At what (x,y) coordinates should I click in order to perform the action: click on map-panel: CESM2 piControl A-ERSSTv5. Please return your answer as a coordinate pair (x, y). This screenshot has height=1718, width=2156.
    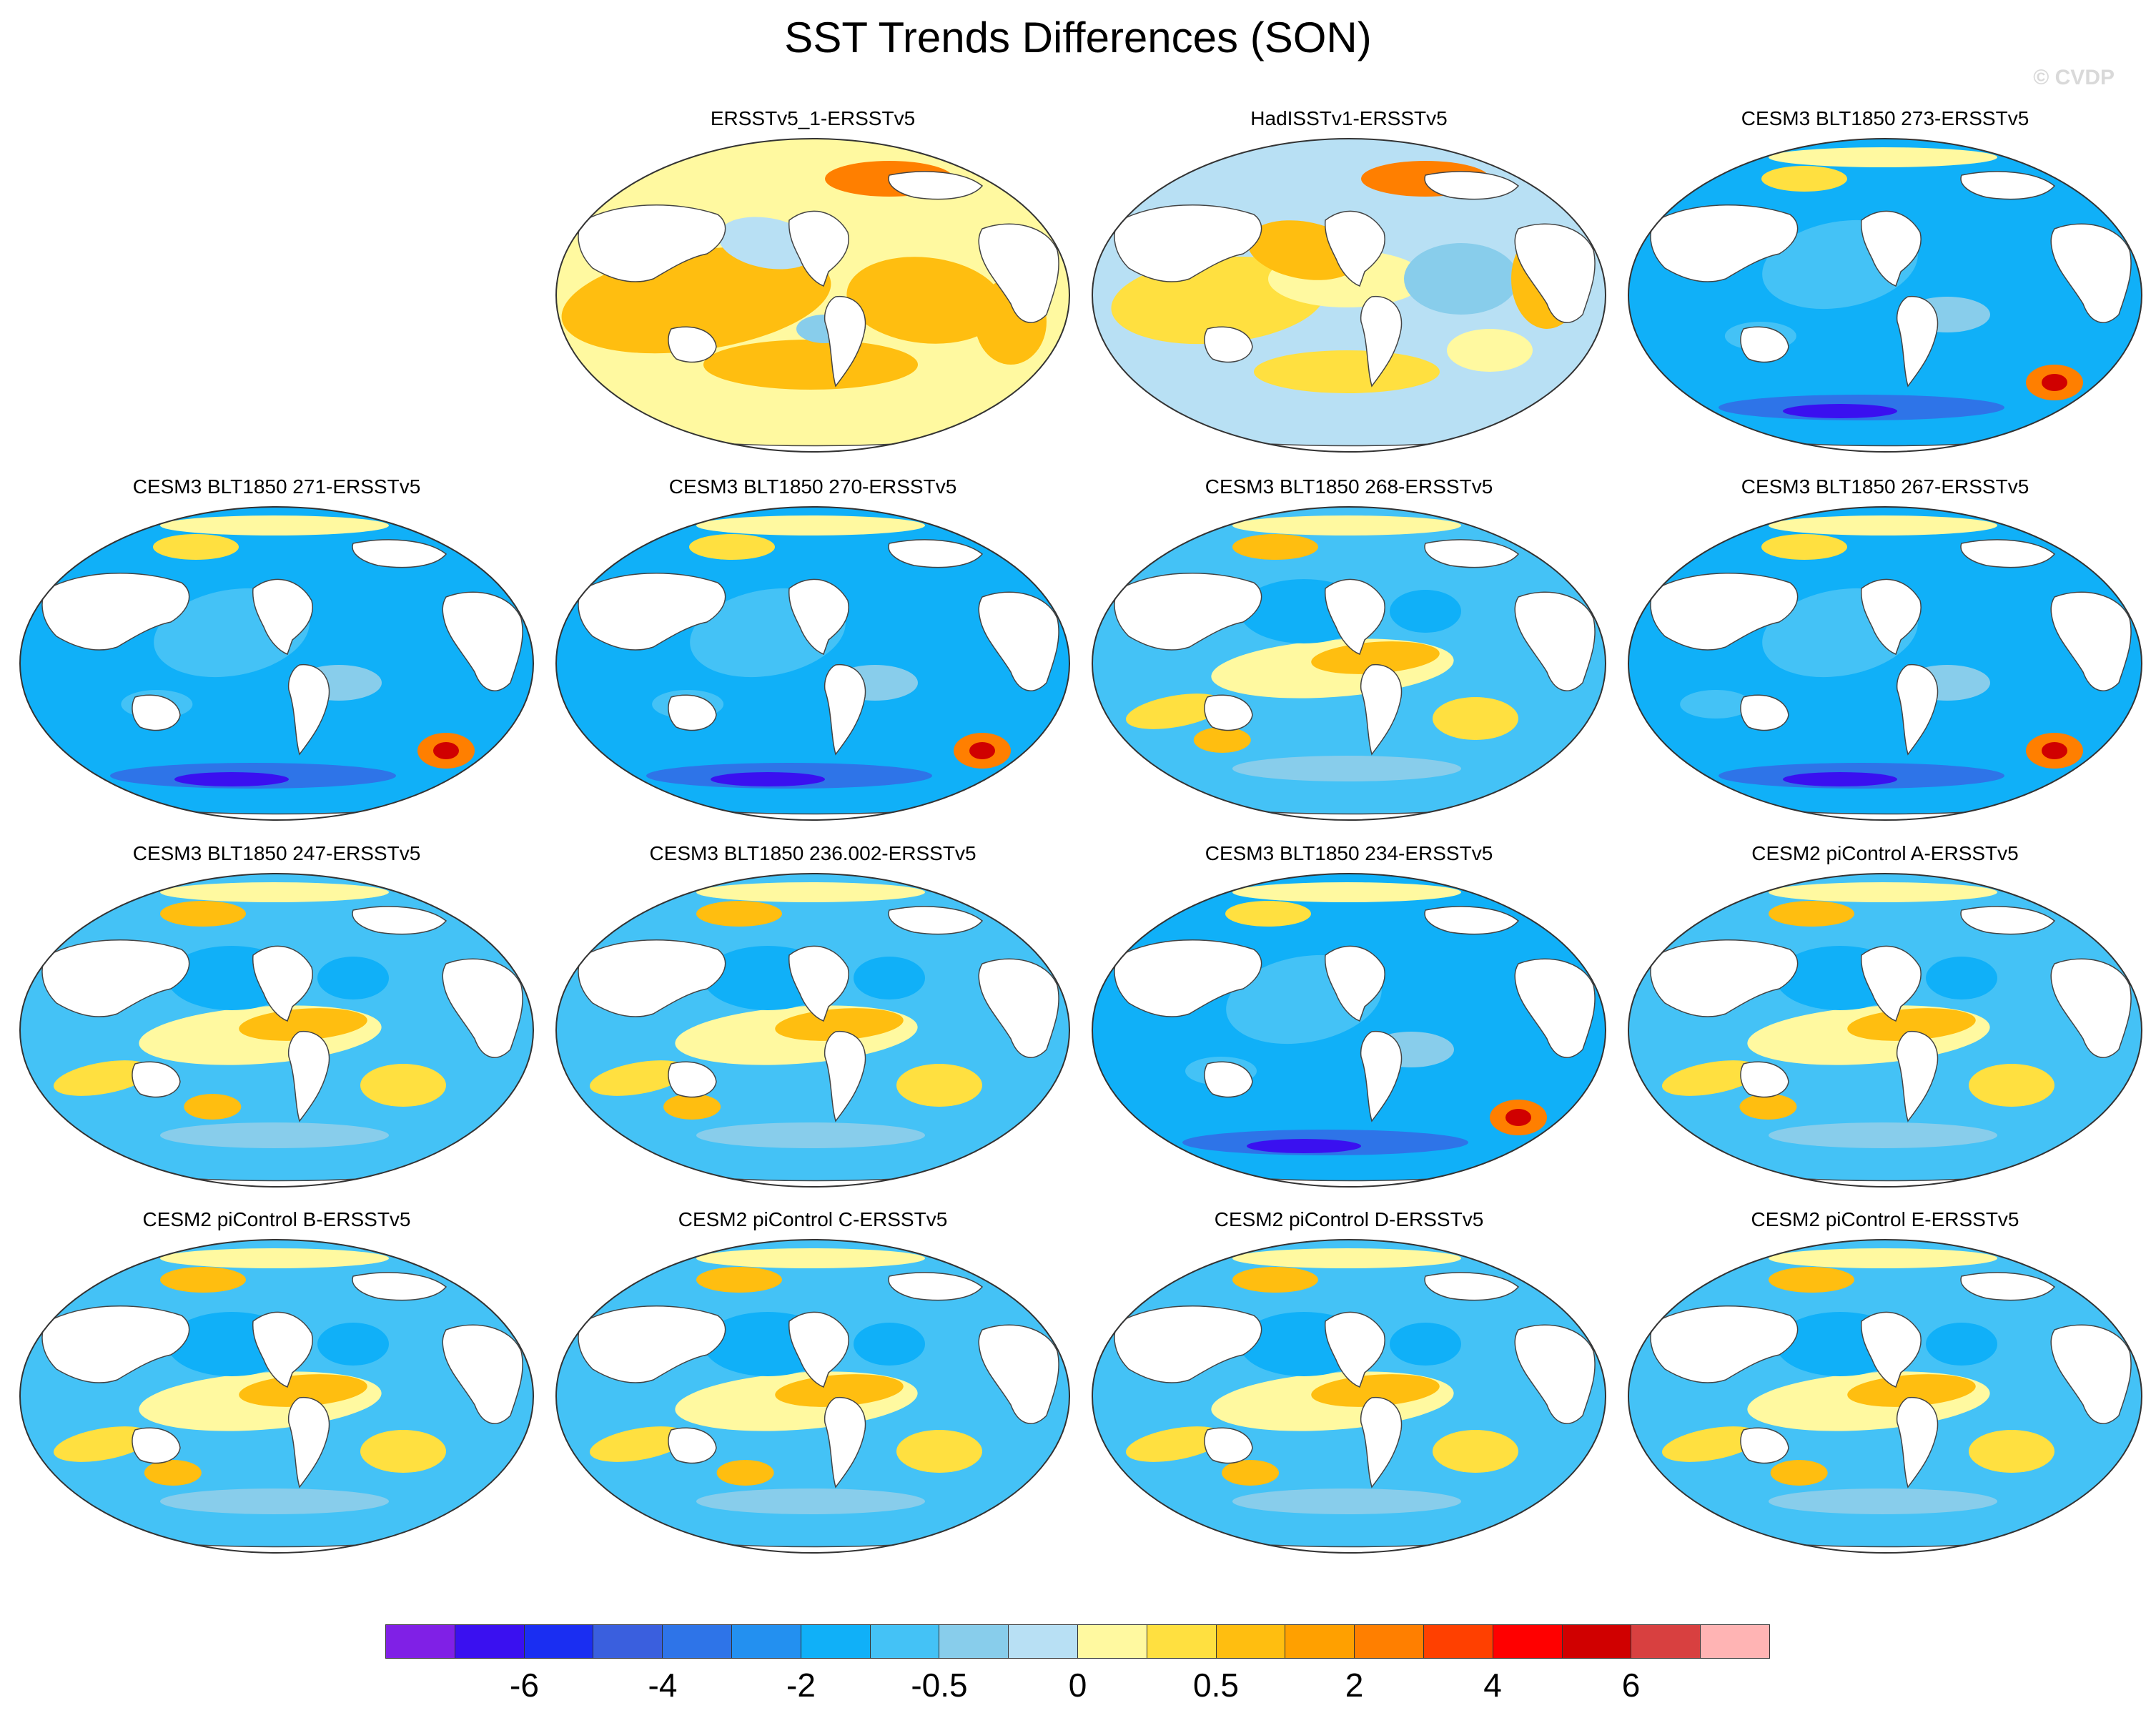
    Looking at the image, I should click on (1885, 1021).